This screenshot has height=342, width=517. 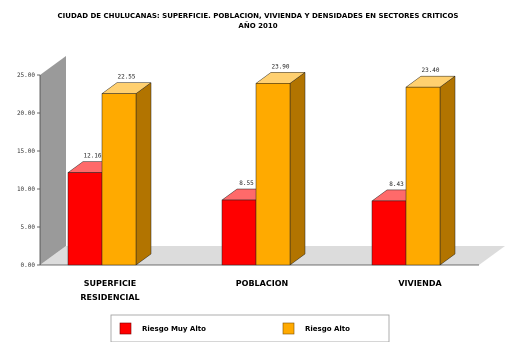 What do you see at coordinates (126, 77) in the screenshot?
I see `bar-value-label: 22.55` at bounding box center [126, 77].